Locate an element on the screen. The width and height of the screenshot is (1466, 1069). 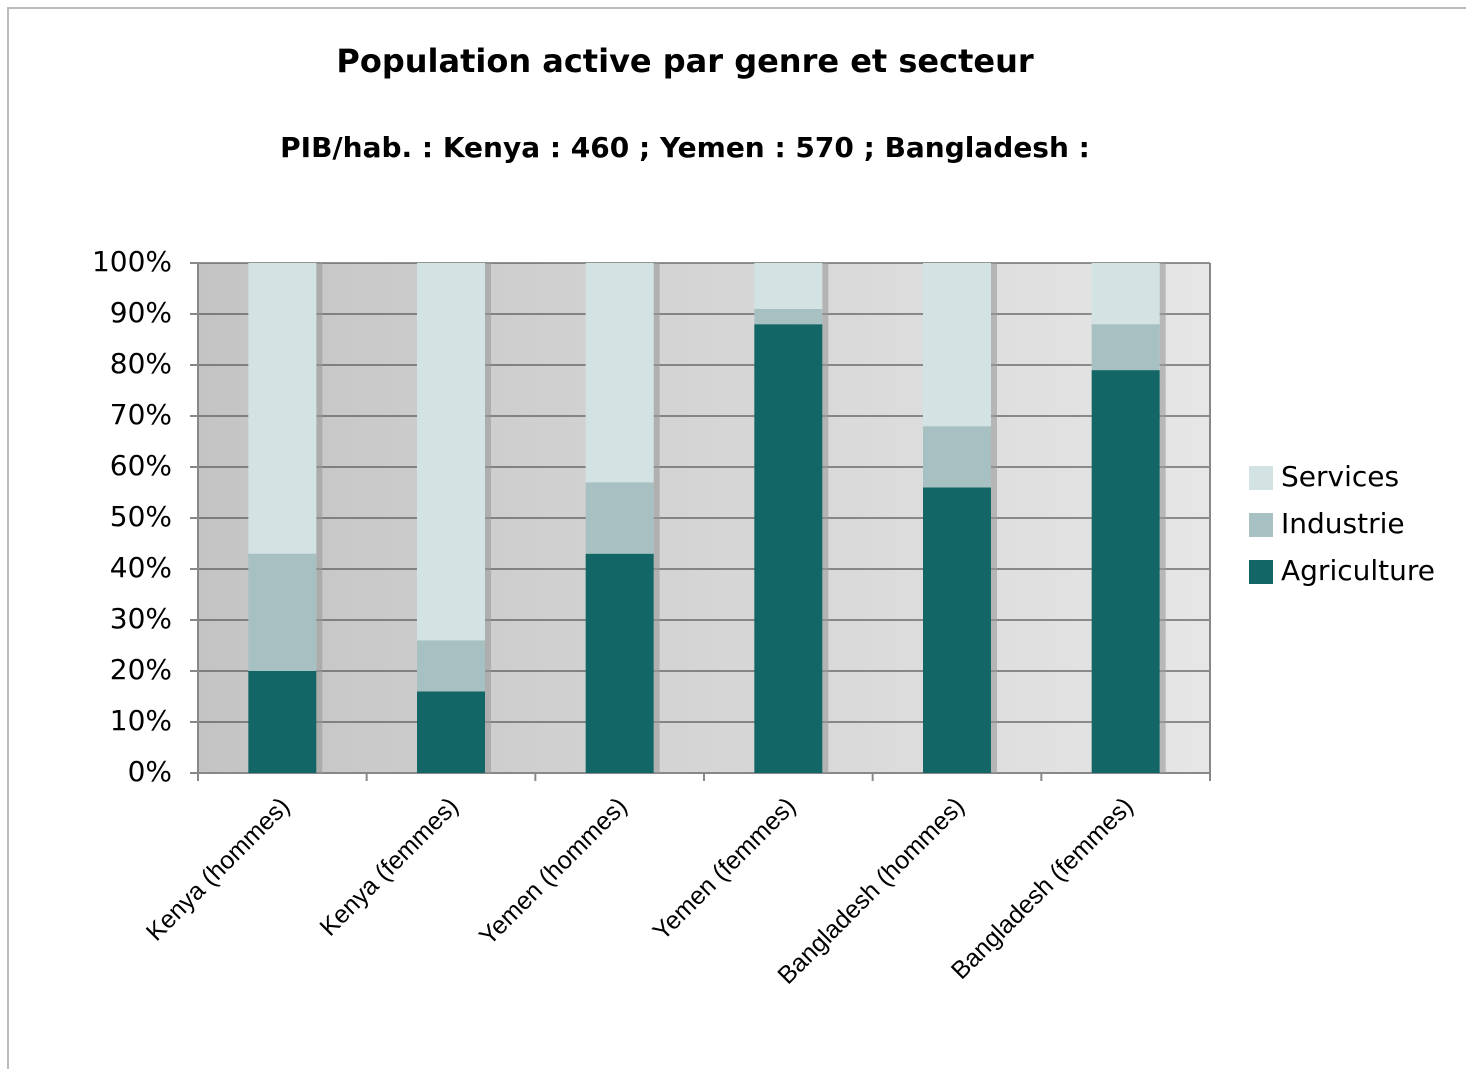
y-tick-label: 70% is located at coordinates (141, 414).